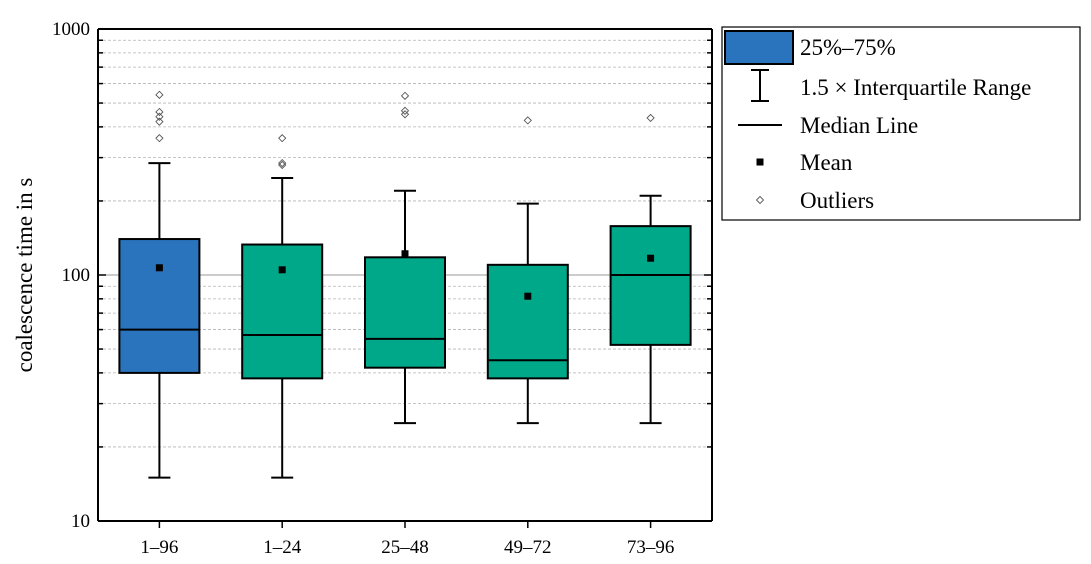  What do you see at coordinates (159, 547) in the screenshot?
I see `x-tick-label: 1–96` at bounding box center [159, 547].